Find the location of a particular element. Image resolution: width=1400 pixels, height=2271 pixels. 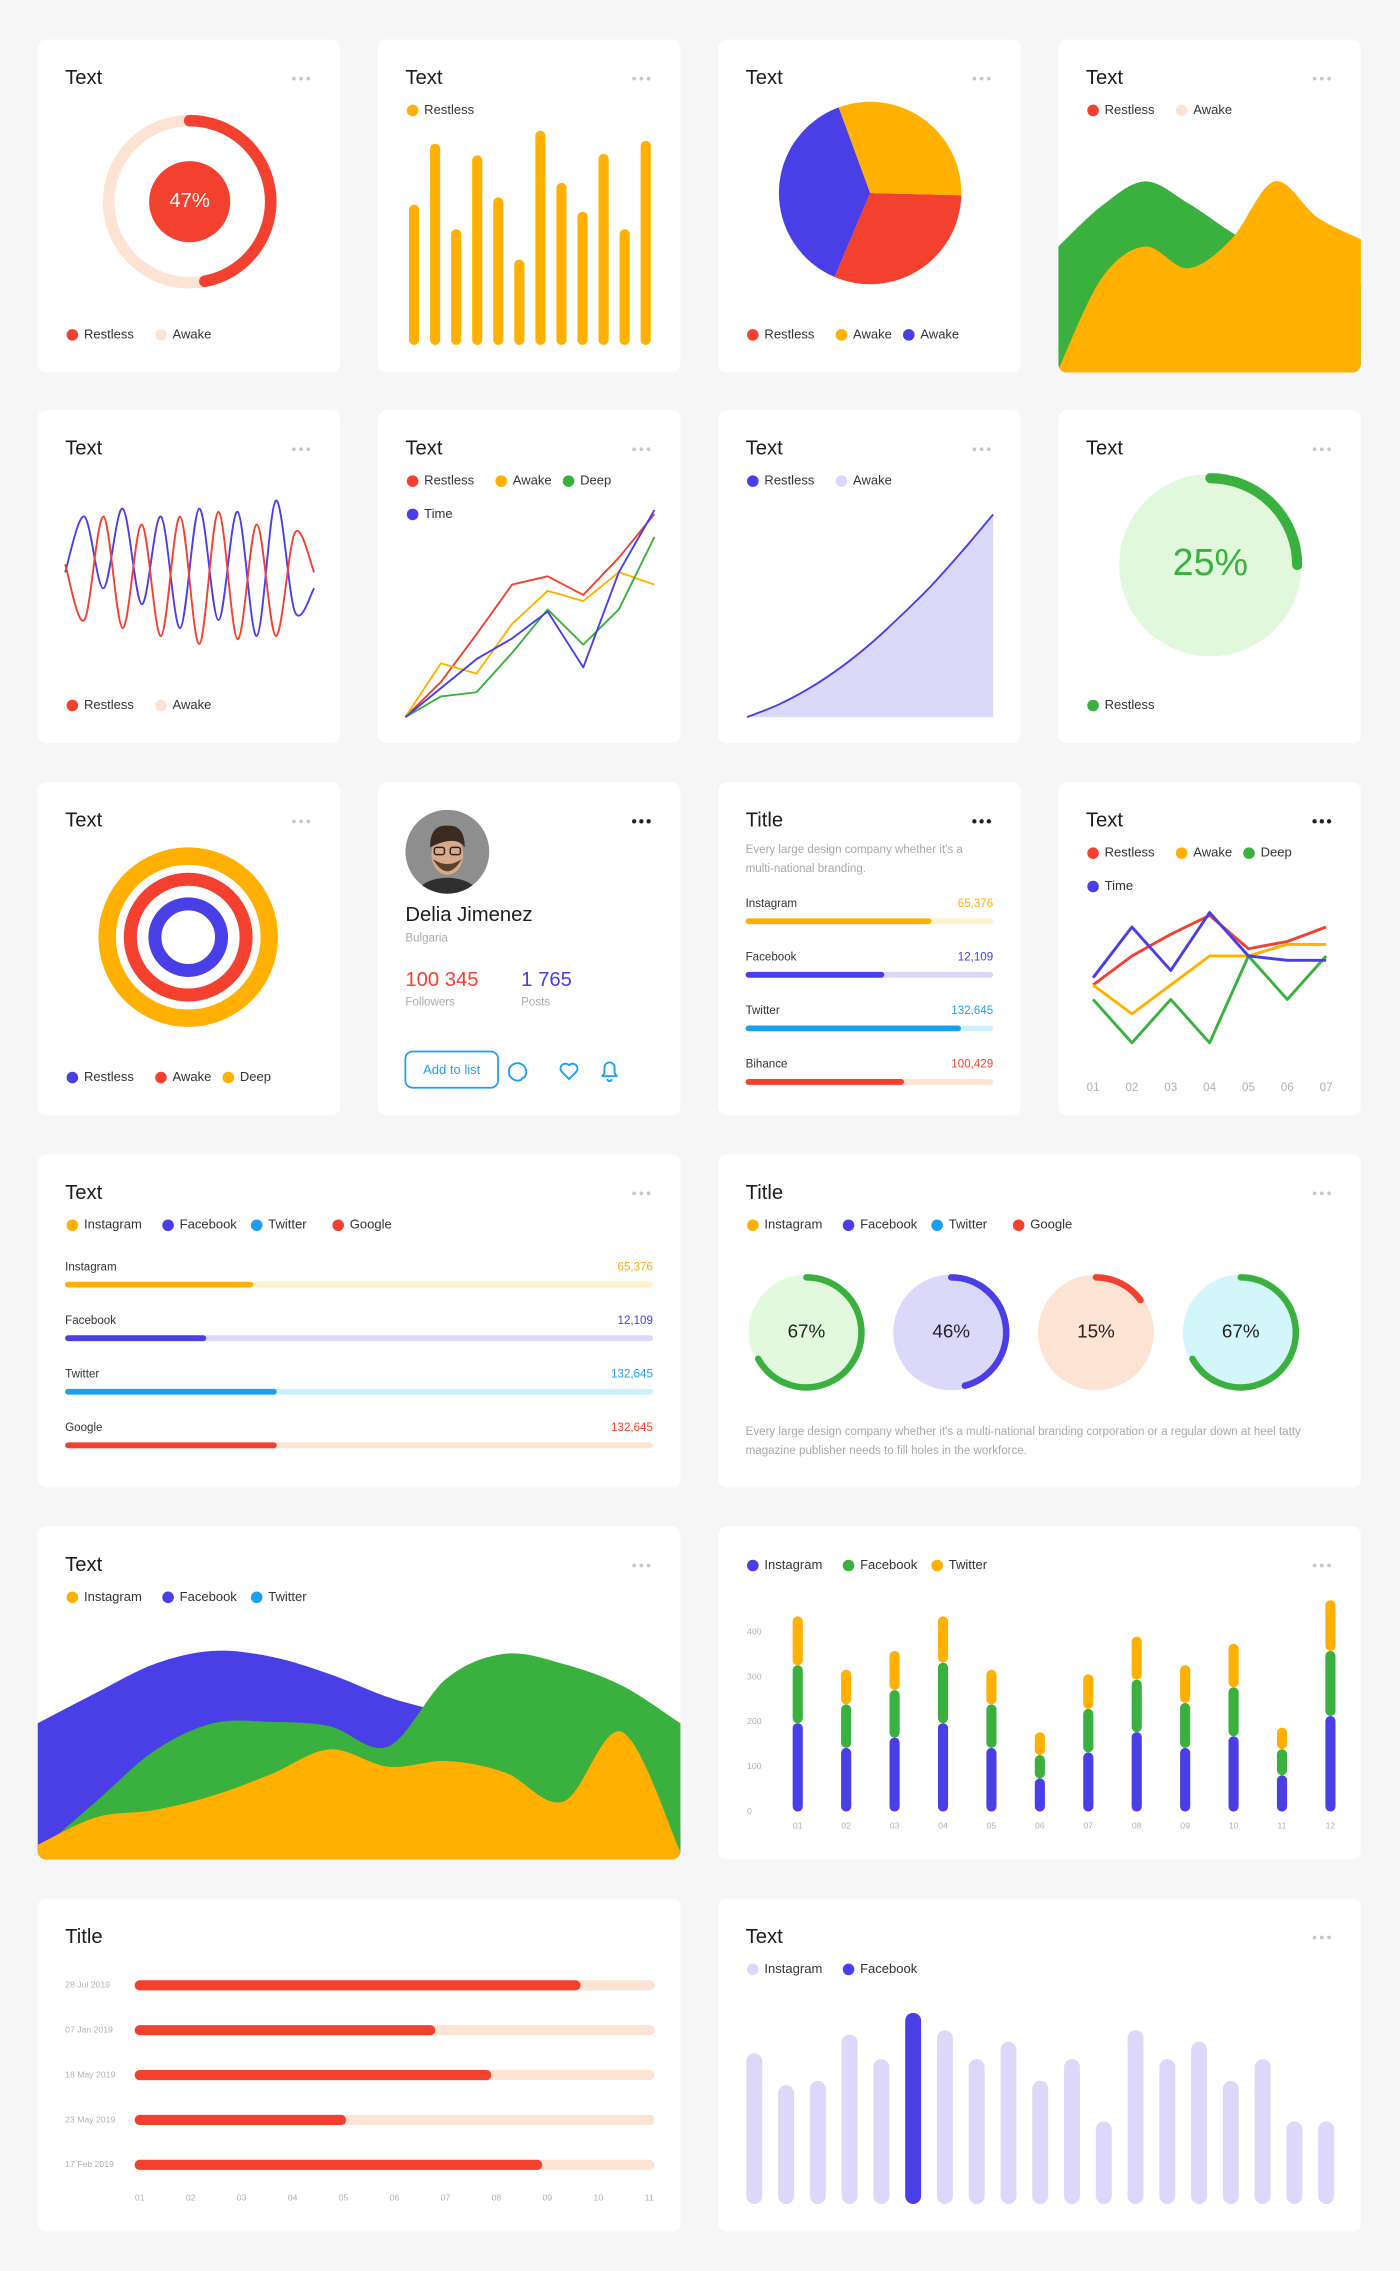

profile-name: Delia Jimenez is located at coordinates (468, 915).